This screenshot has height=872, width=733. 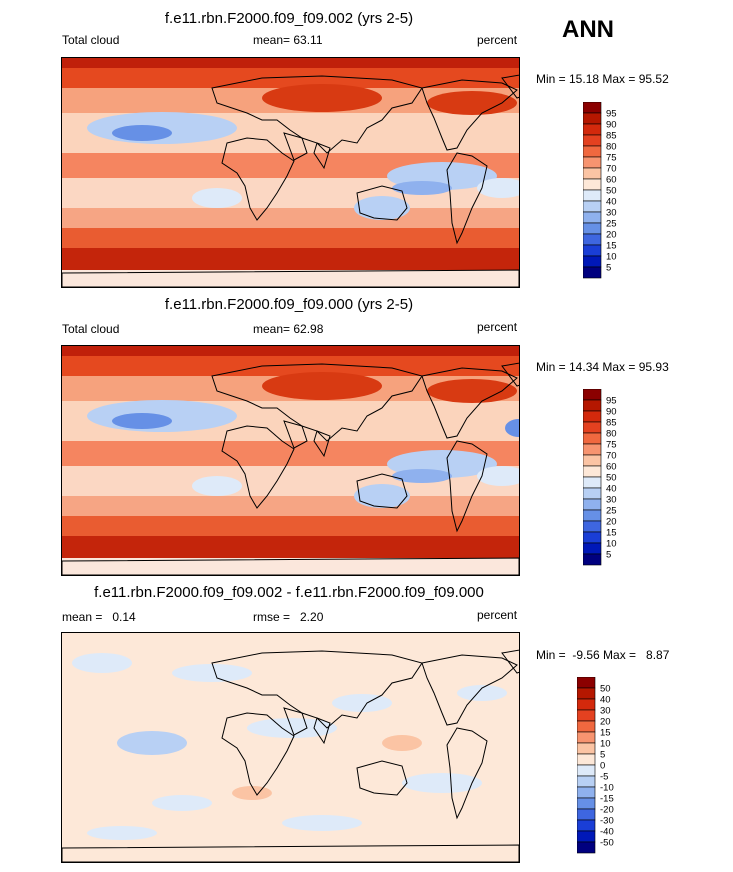 What do you see at coordinates (607, 799) in the screenshot?
I see `colorbar-tick-label: -15` at bounding box center [607, 799].